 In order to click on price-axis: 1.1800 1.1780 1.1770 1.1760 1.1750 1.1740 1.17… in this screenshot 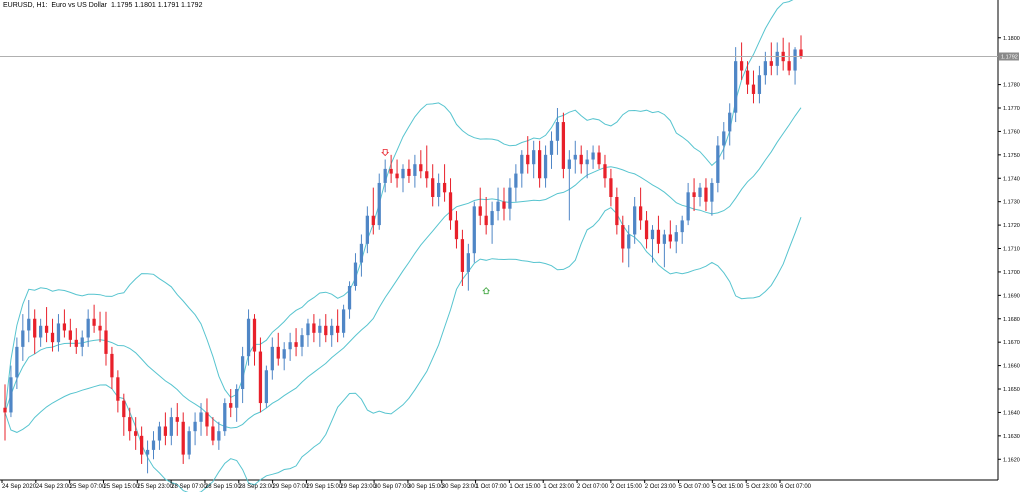, I will do `click(1009, 250)`.